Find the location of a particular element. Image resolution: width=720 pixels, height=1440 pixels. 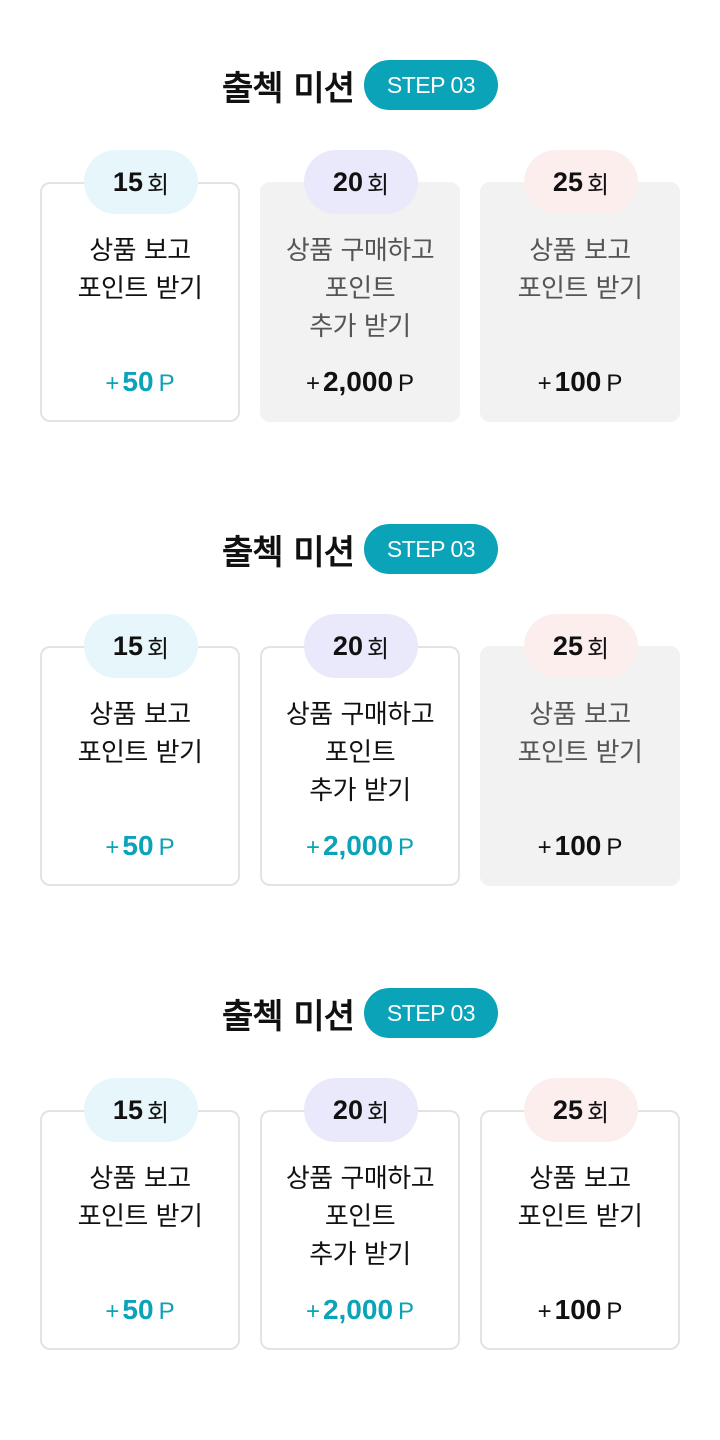

reward-value: 50 is located at coordinates (138, 381).